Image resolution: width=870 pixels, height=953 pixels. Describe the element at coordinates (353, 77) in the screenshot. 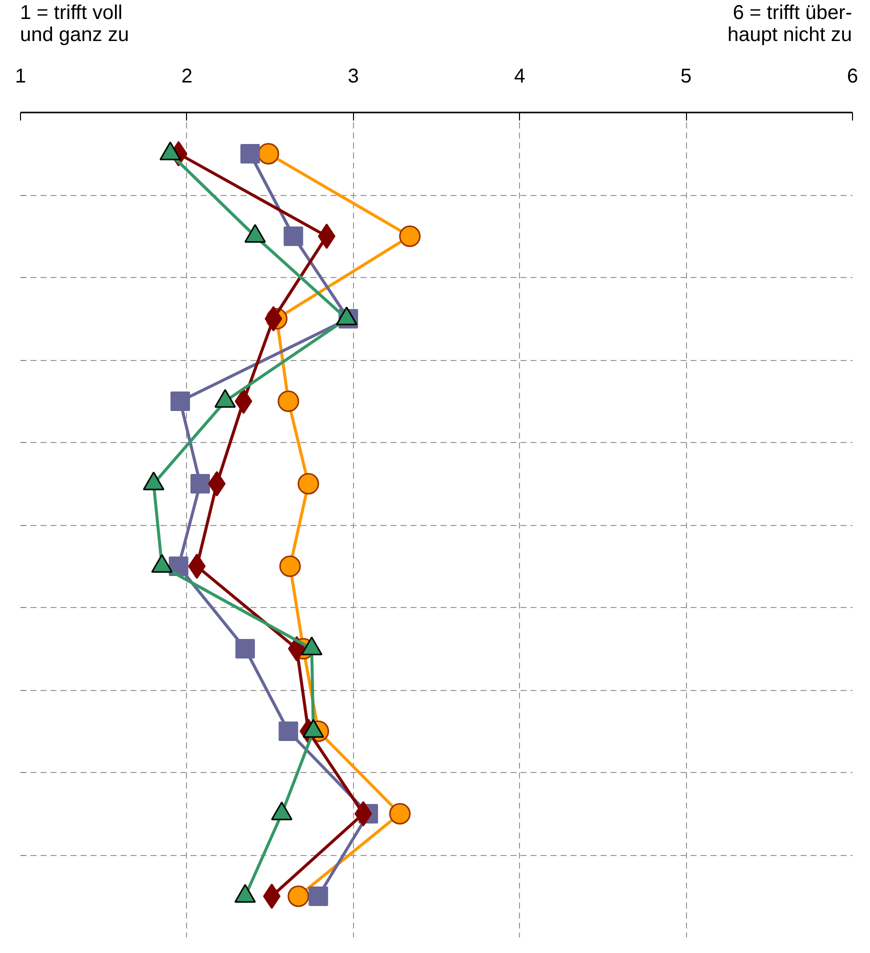

I see `x-tick-label: 3` at that location.